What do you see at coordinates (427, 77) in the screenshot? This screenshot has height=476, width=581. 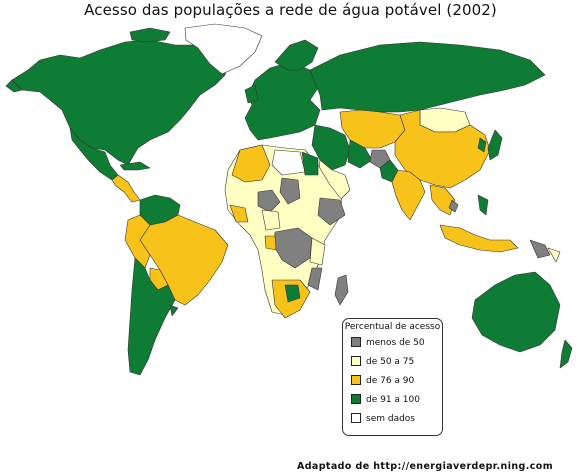 I see `russia` at bounding box center [427, 77].